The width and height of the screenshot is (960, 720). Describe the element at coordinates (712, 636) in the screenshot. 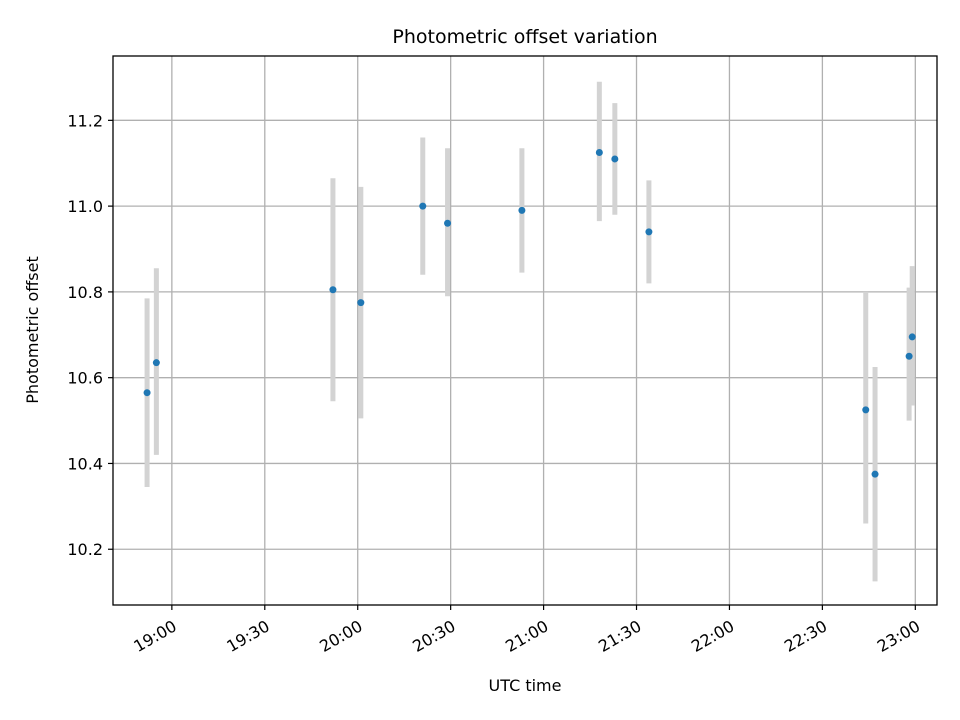

I see `x-tick-label: 22:00` at that location.